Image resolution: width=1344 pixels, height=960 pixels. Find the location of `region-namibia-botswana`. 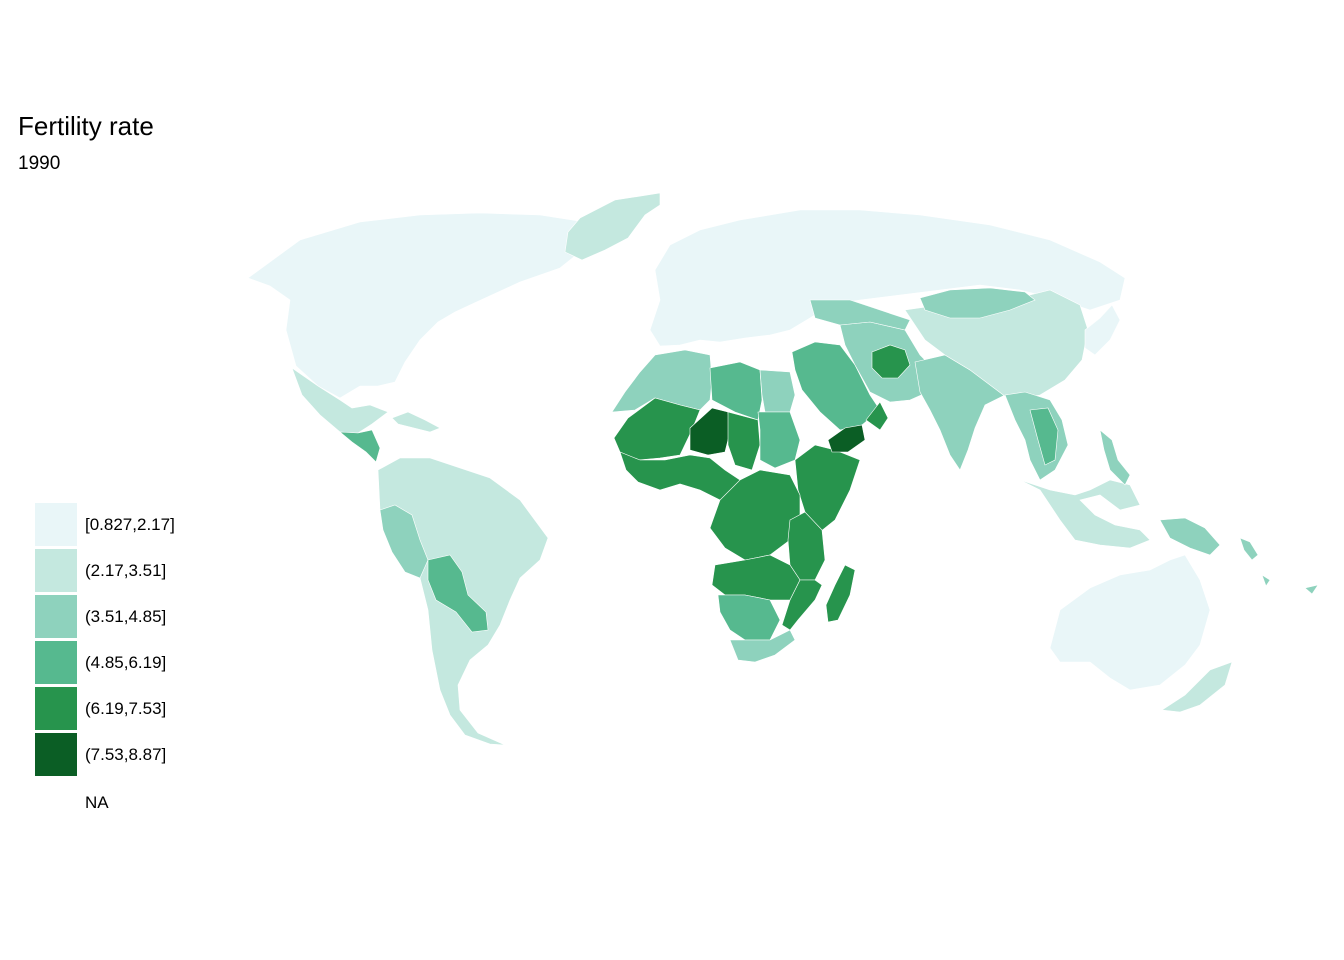

region-namibia-botswana is located at coordinates (749, 617).